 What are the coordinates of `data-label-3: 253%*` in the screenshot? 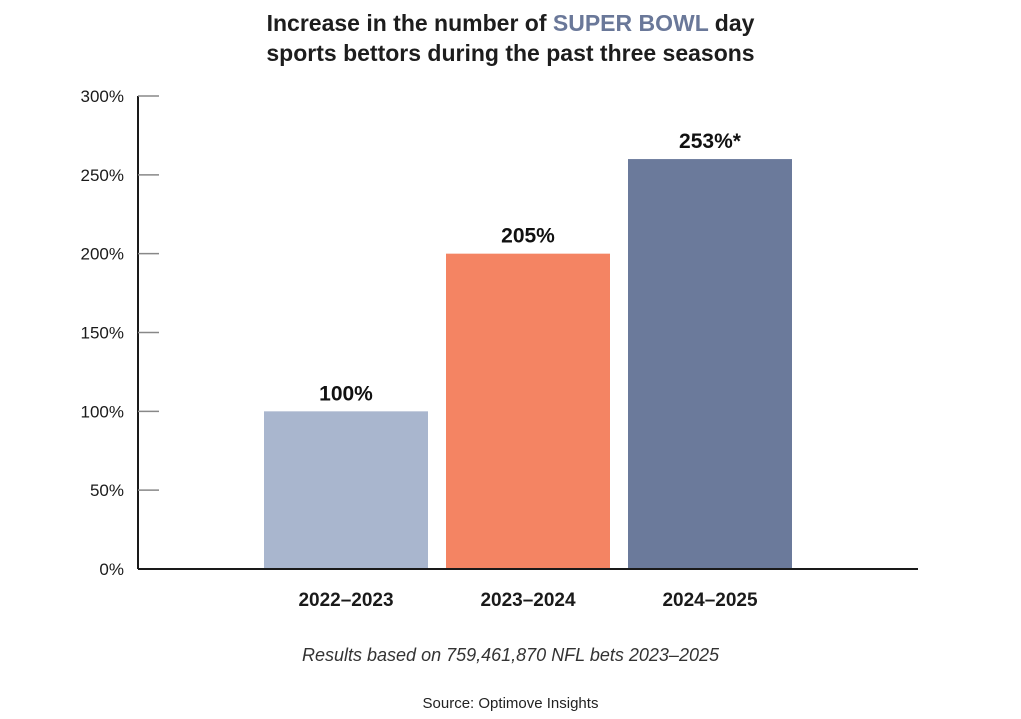 It's located at (710, 141).